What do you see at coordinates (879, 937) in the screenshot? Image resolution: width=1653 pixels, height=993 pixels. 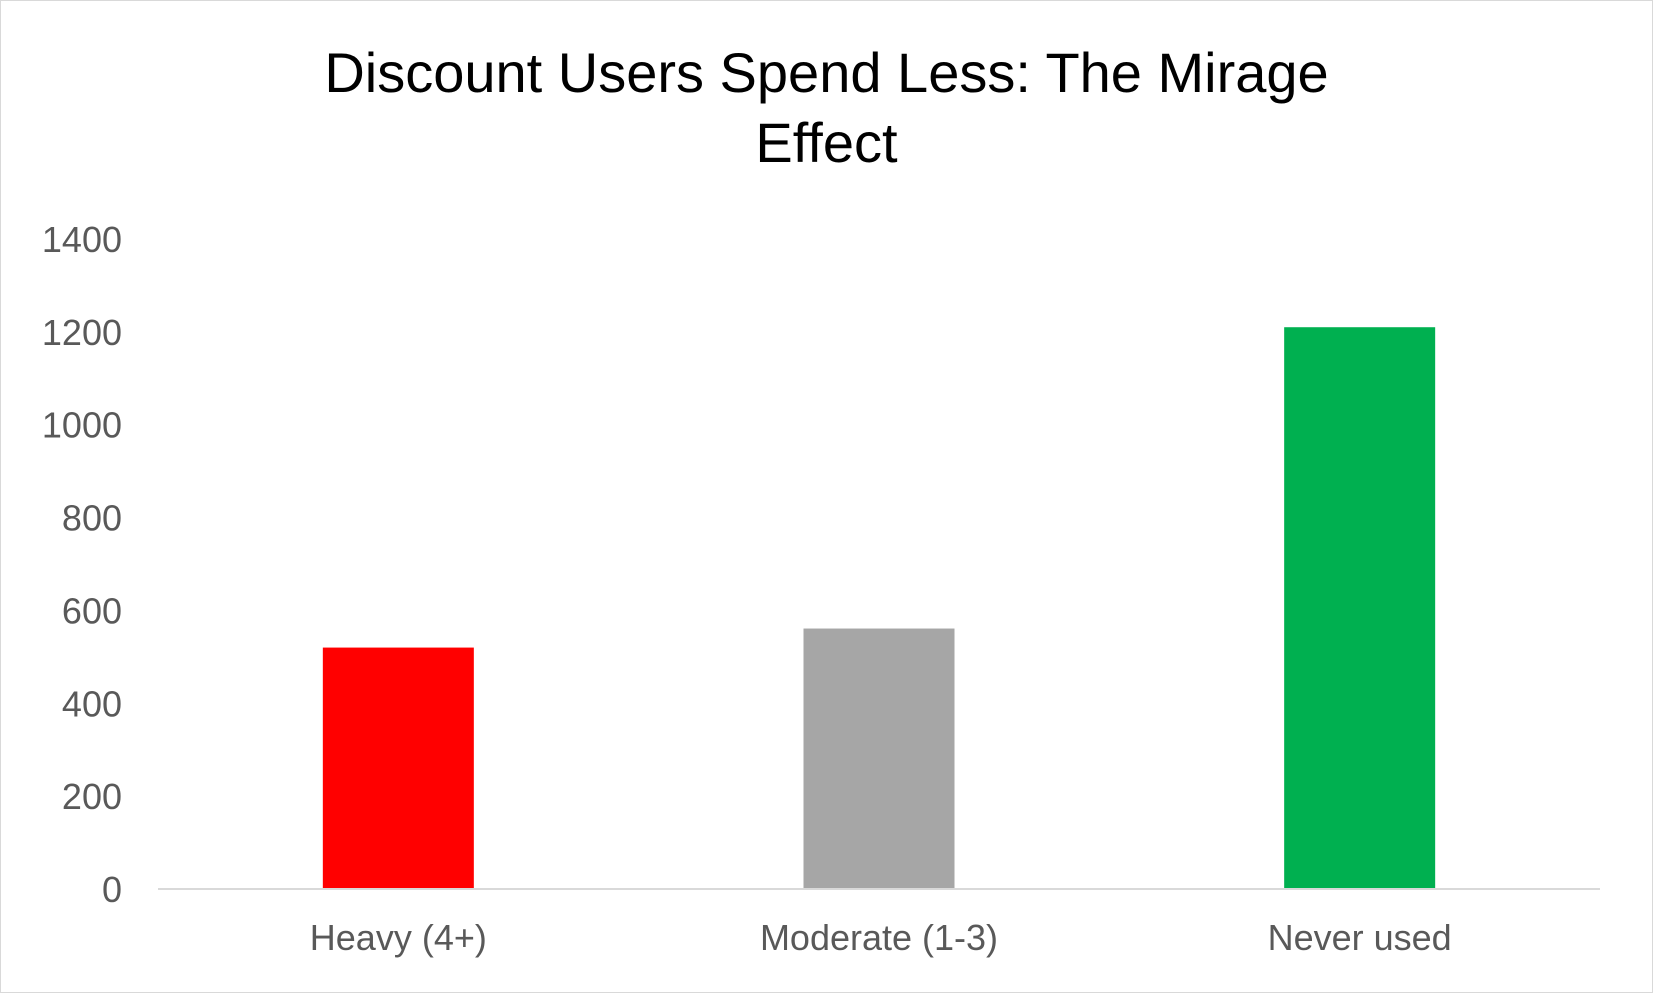 I see `x-tick-label: Moderate (1-3)` at bounding box center [879, 937].